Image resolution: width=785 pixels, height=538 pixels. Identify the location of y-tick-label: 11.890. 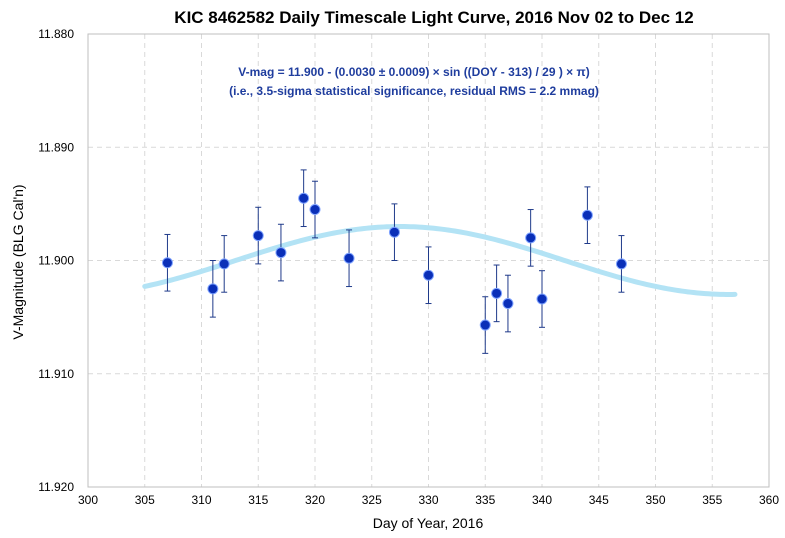
(56, 147).